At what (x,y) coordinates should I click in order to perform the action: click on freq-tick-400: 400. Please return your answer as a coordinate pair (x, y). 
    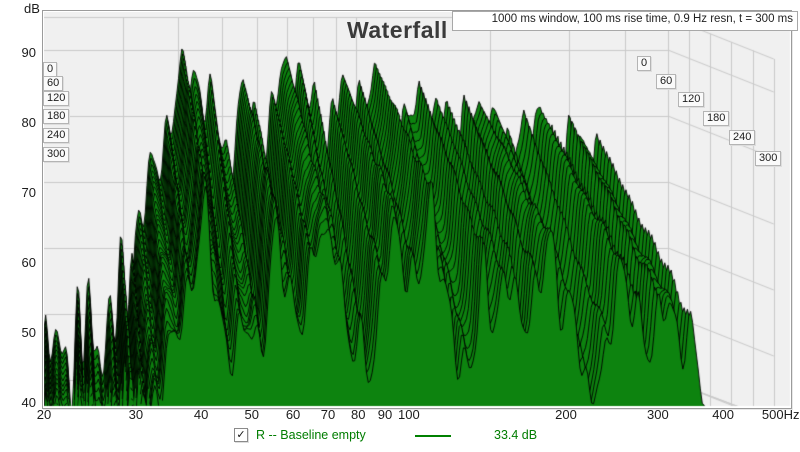
    Looking at the image, I should click on (723, 414).